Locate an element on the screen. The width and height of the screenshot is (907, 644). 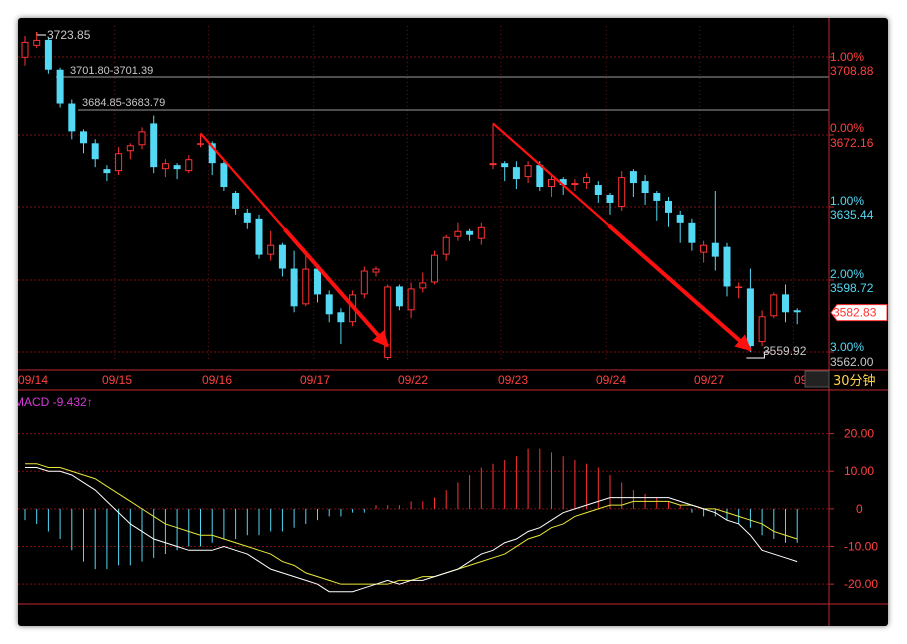
current-price-label: 3582.83 is located at coordinates (855, 313).